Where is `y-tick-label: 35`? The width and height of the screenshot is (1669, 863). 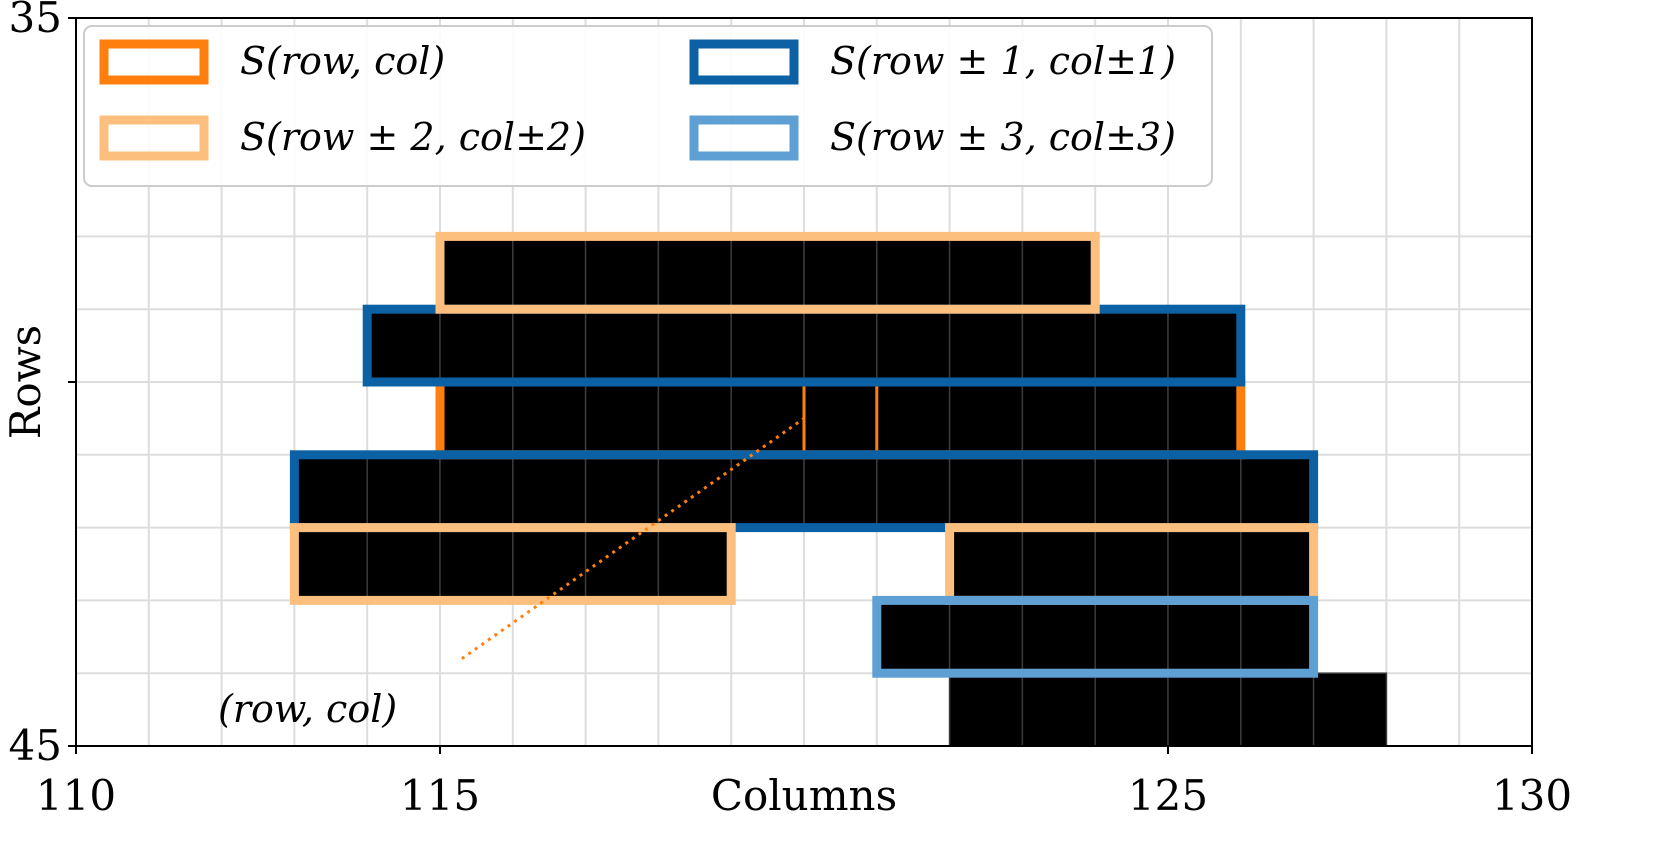
y-tick-label: 35 is located at coordinates (35, 21).